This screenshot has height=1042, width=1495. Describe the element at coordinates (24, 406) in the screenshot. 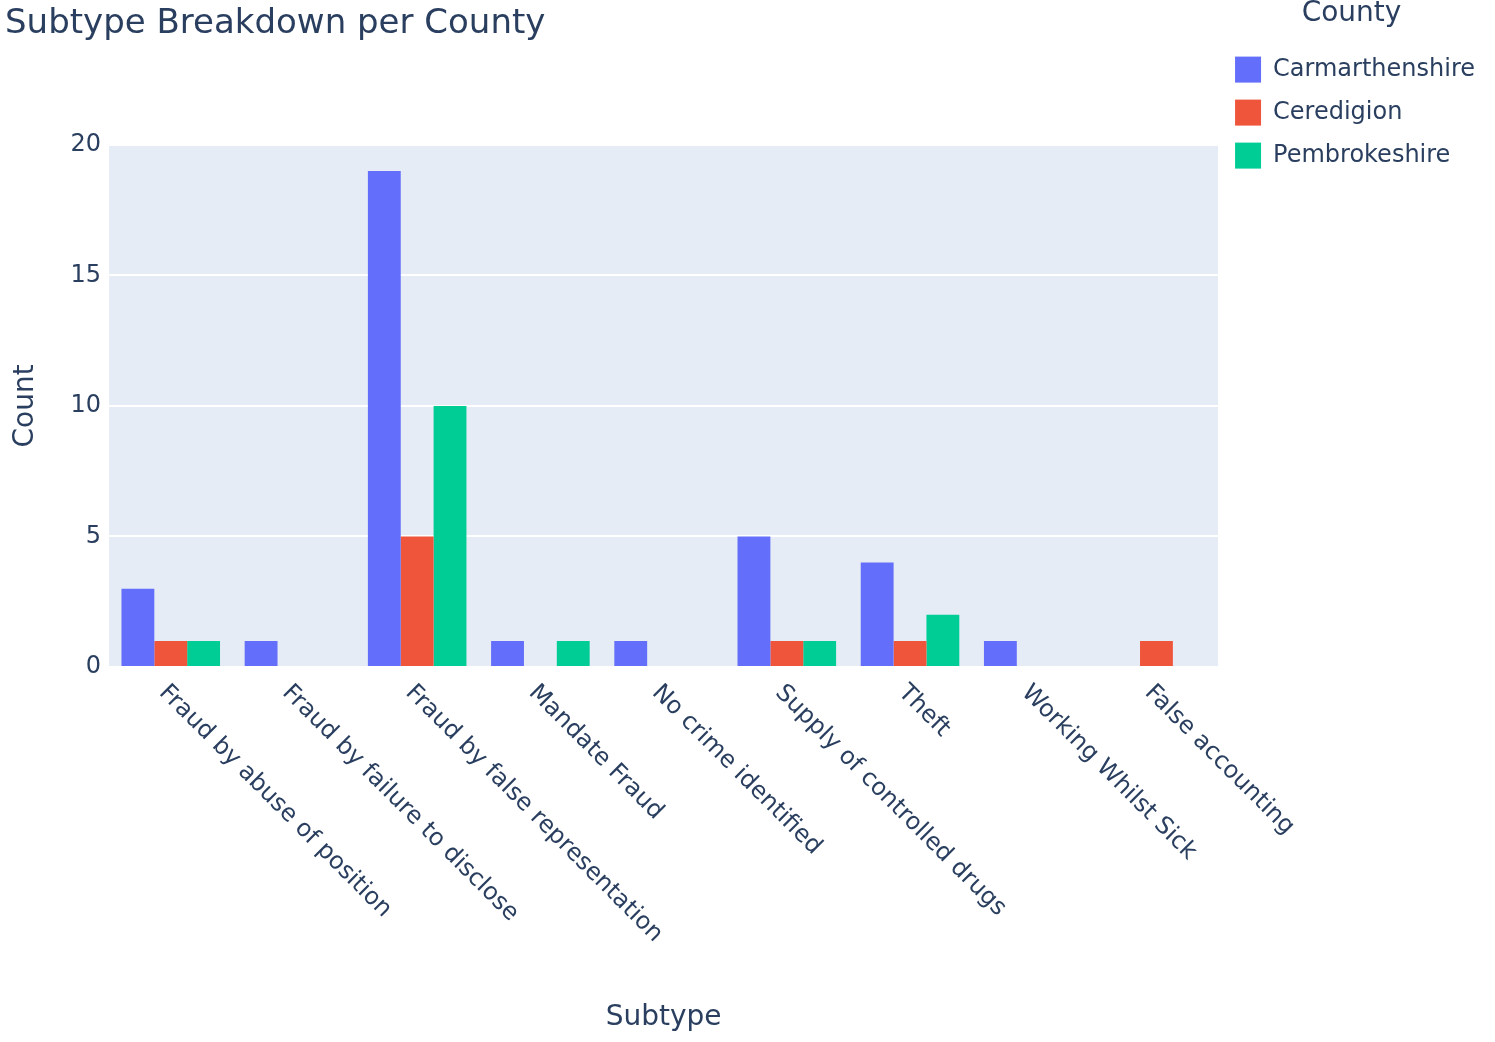

I see `y-axis-title: Count` at that location.